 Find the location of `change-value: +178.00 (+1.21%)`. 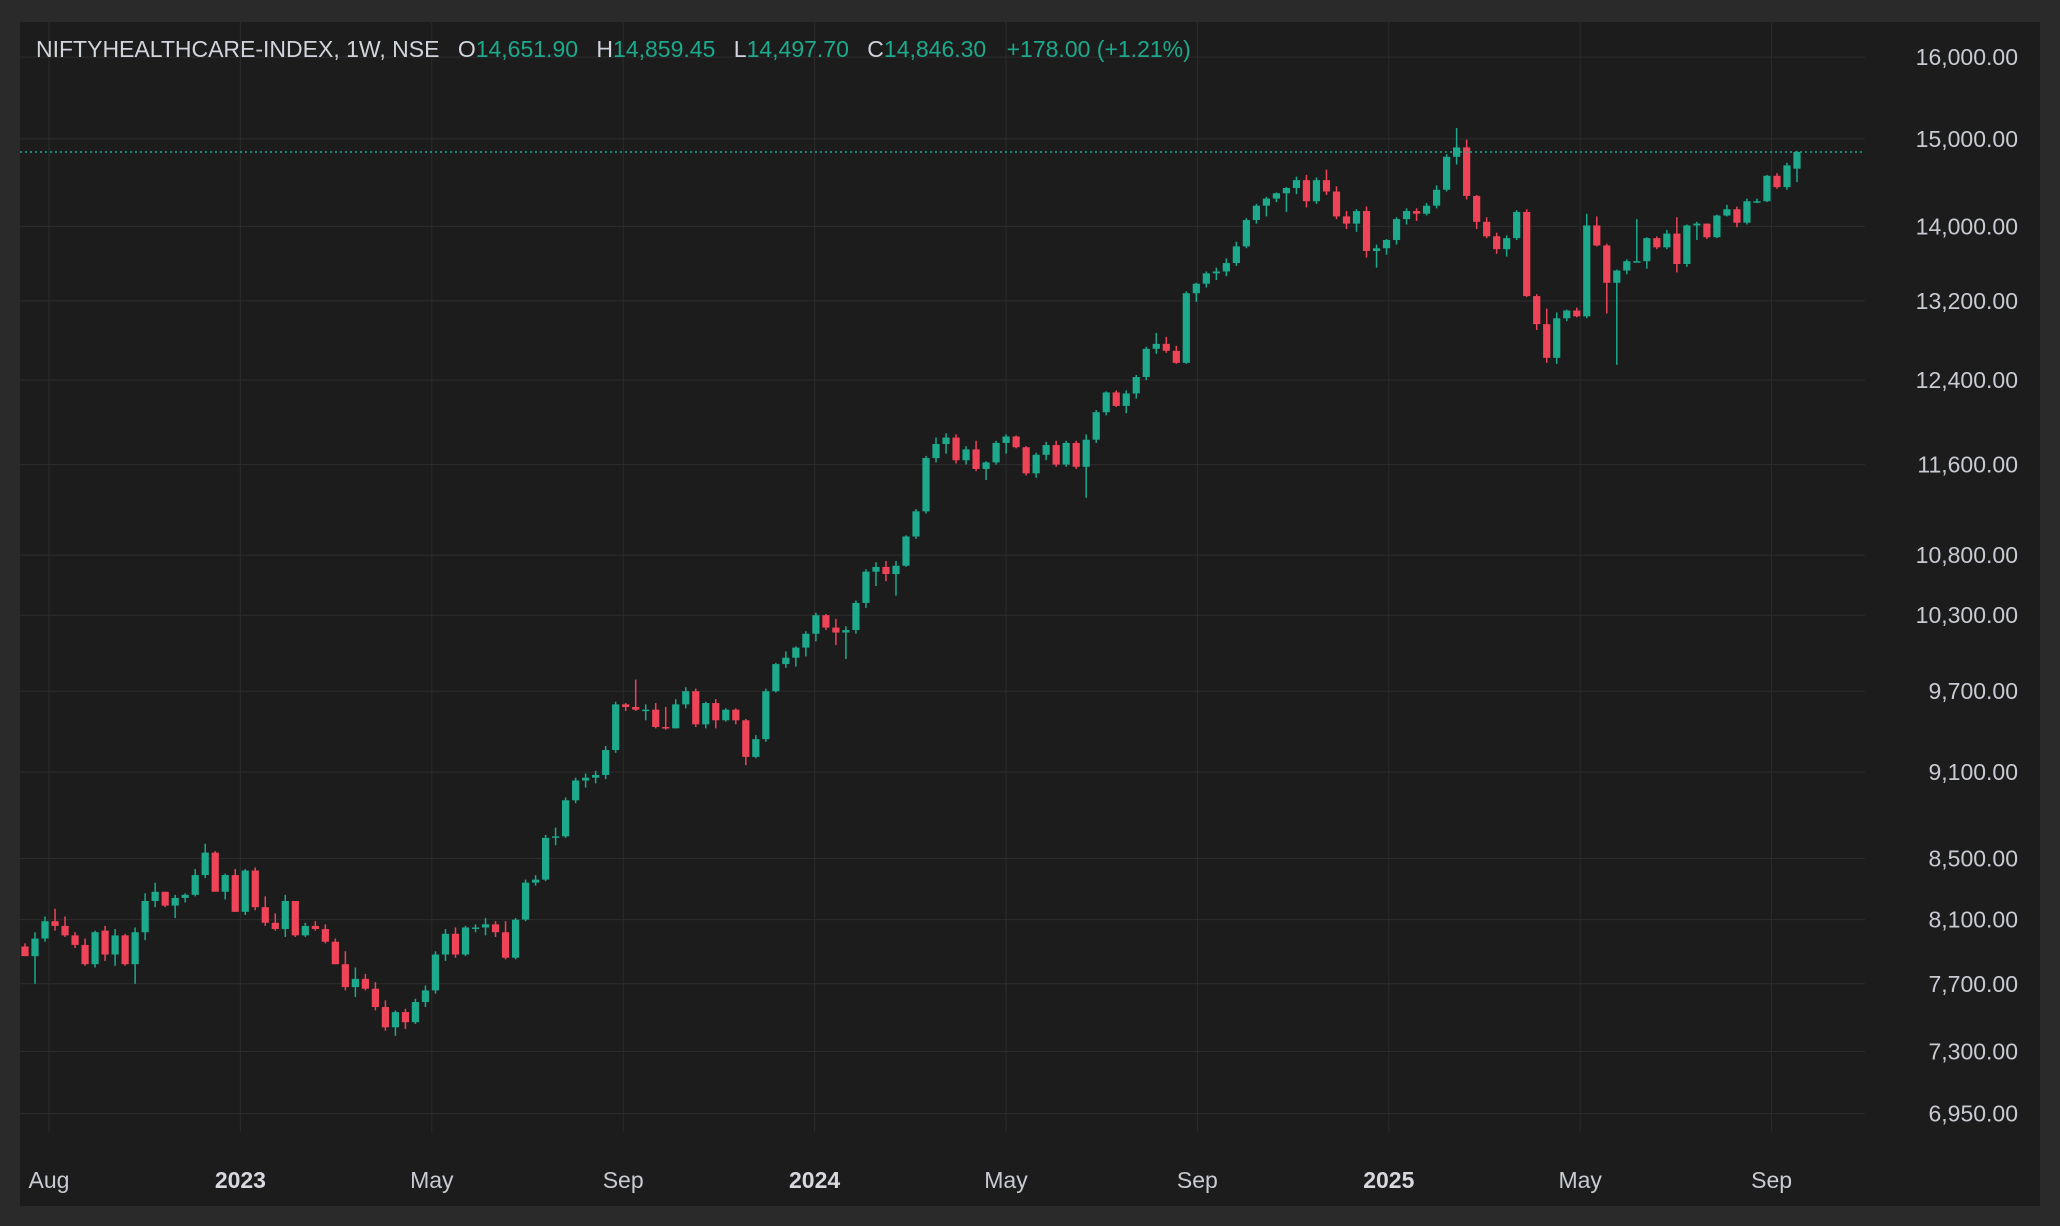

change-value: +178.00 (+1.21%) is located at coordinates (1098, 49).